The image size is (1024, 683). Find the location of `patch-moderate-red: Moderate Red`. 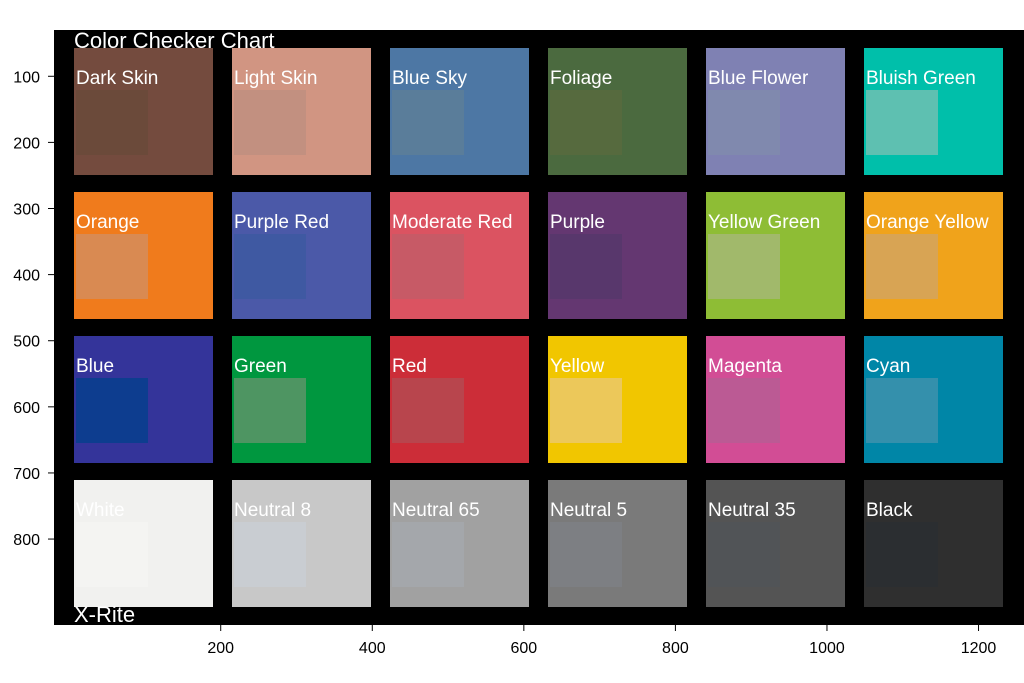

patch-moderate-red: Moderate Red is located at coordinates (459, 255).